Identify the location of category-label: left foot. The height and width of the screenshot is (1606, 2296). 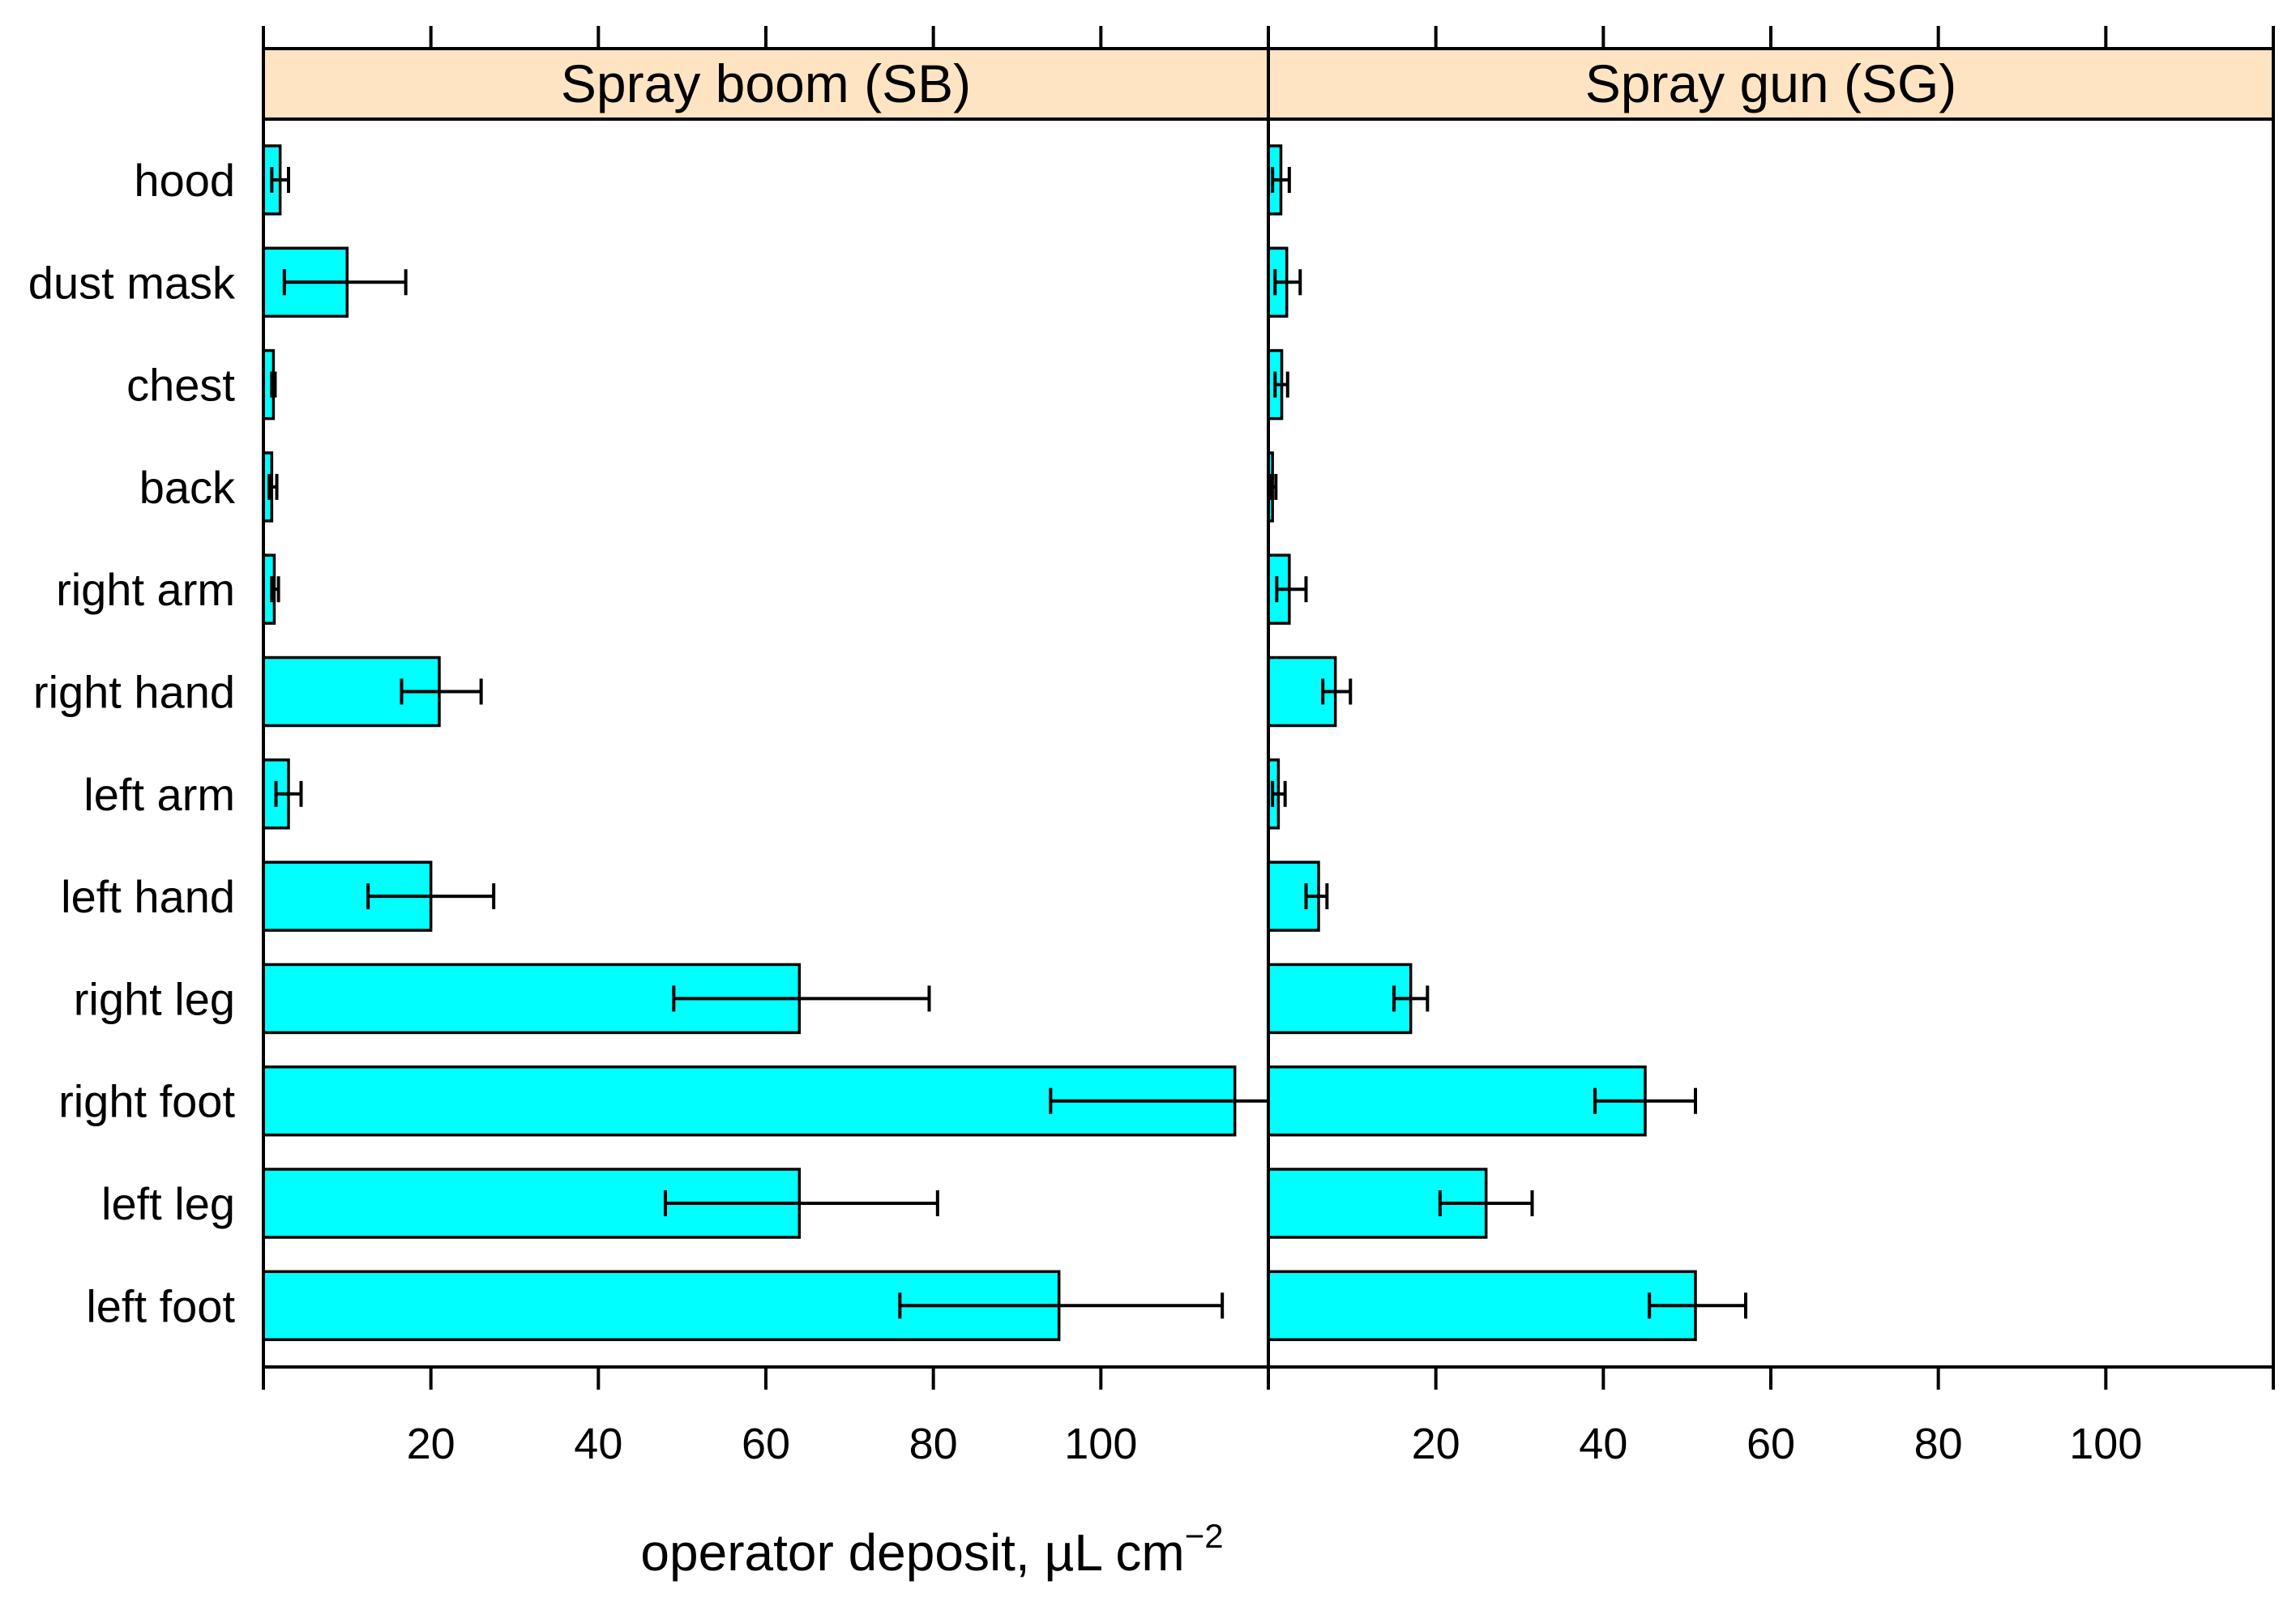
(160, 1305).